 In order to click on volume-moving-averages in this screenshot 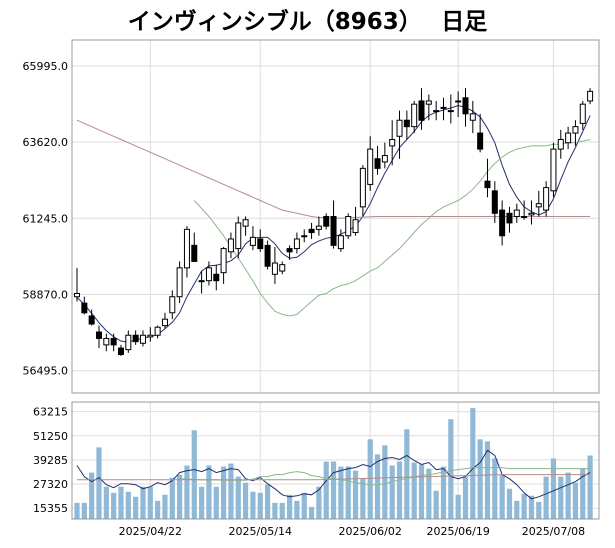, I will do `click(333, 474)`.